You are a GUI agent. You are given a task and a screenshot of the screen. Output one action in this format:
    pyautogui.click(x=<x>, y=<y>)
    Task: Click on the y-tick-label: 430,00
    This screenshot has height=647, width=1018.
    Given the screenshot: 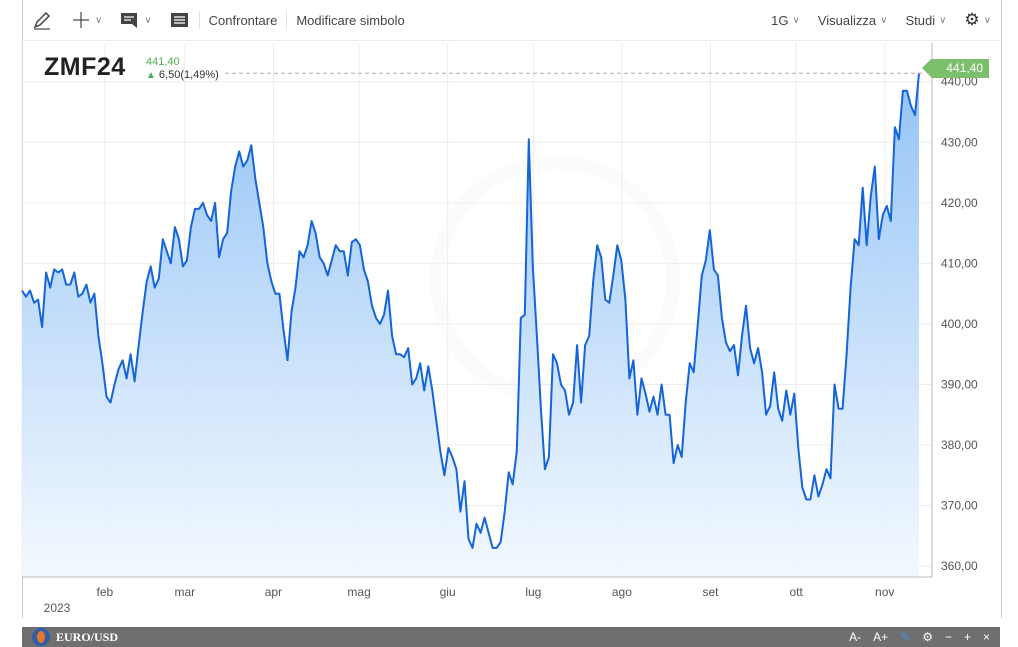 What is the action you would take?
    pyautogui.click(x=959, y=142)
    